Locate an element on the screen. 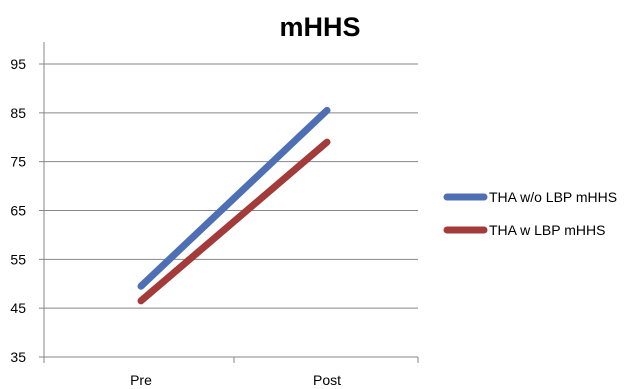 This screenshot has height=389, width=633. y-axis-ticks: 35 45 55 65 75 85 95 is located at coordinates (27, 210).